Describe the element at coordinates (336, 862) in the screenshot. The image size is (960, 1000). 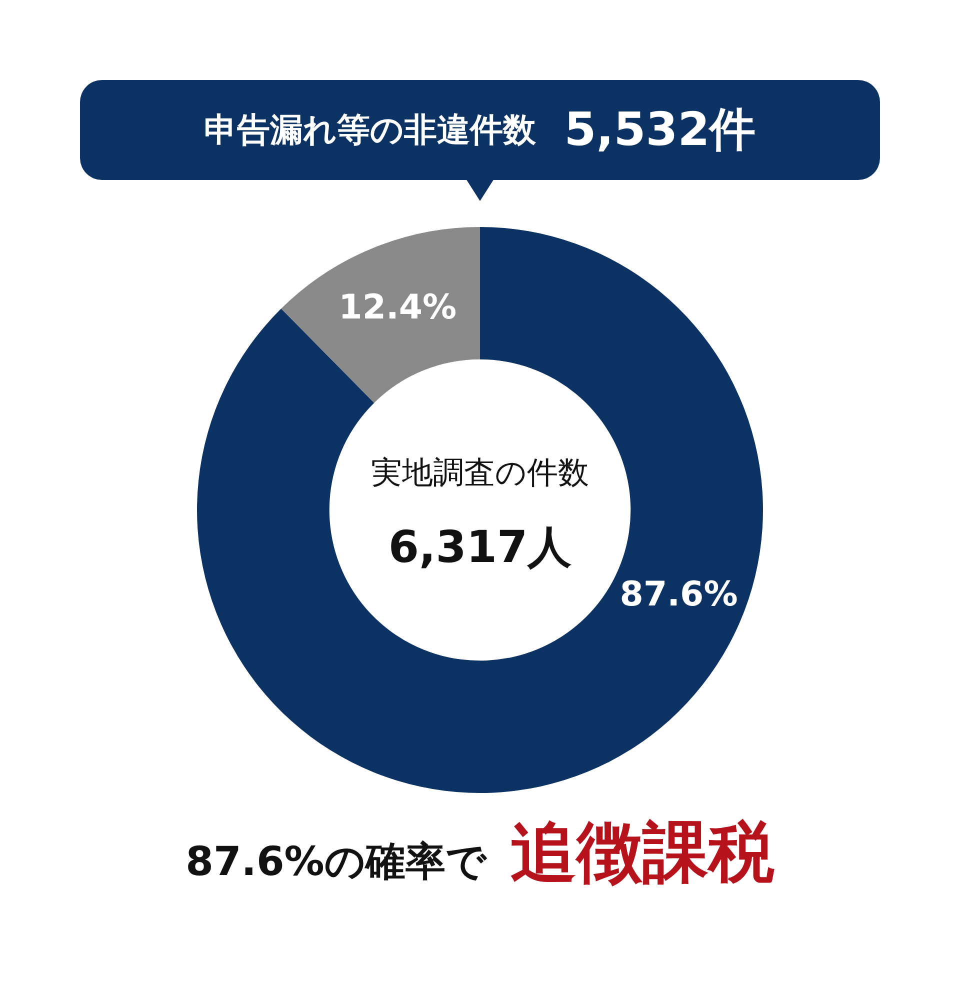
I see `text: 87.6%の確率で` at that location.